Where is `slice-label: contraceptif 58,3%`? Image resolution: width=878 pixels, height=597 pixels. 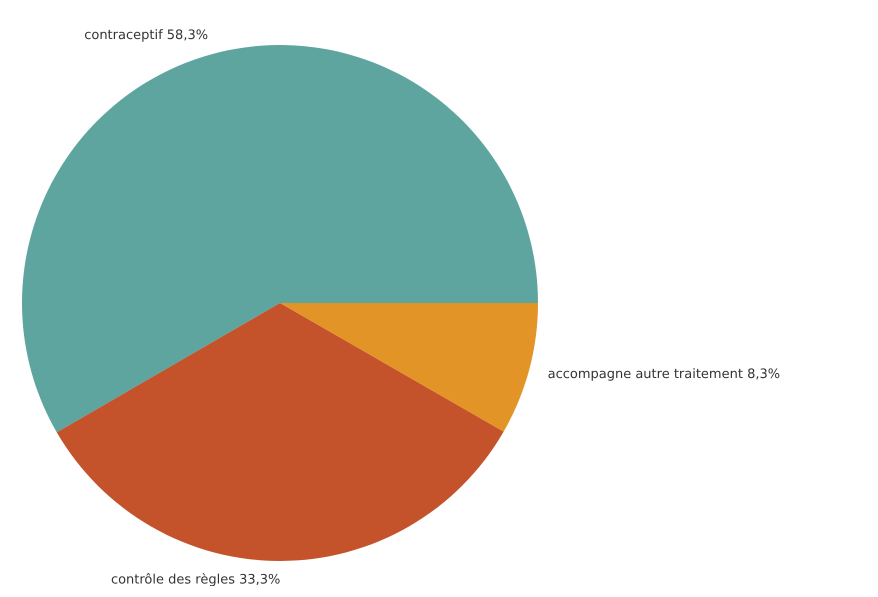 slice-label: contraceptif 58,3% is located at coordinates (146, 35).